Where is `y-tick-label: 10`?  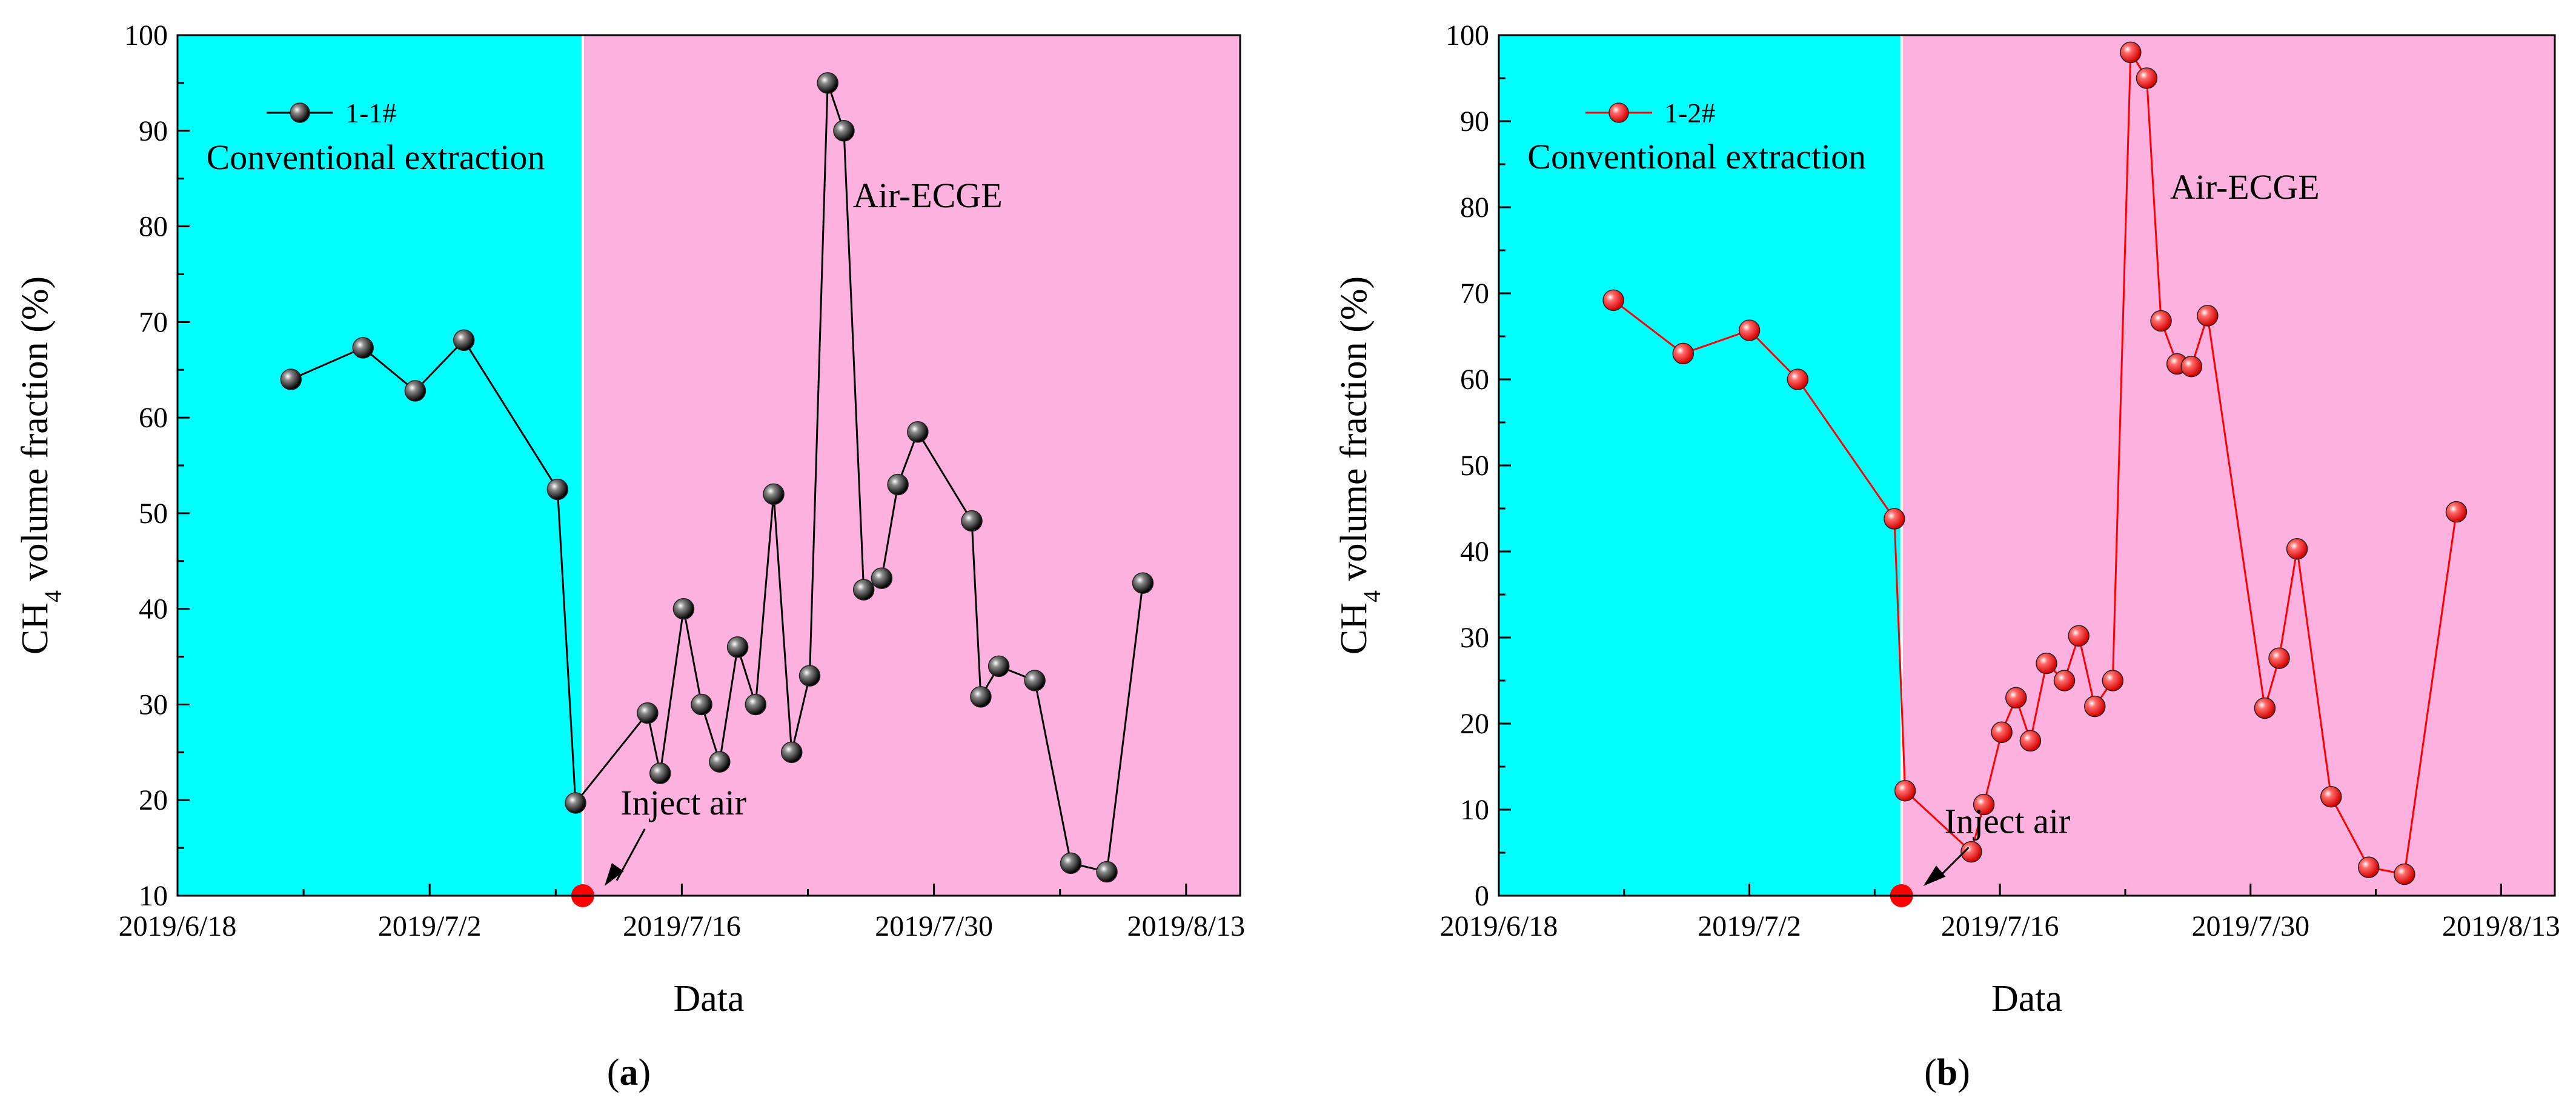
y-tick-label: 10 is located at coordinates (1474, 810).